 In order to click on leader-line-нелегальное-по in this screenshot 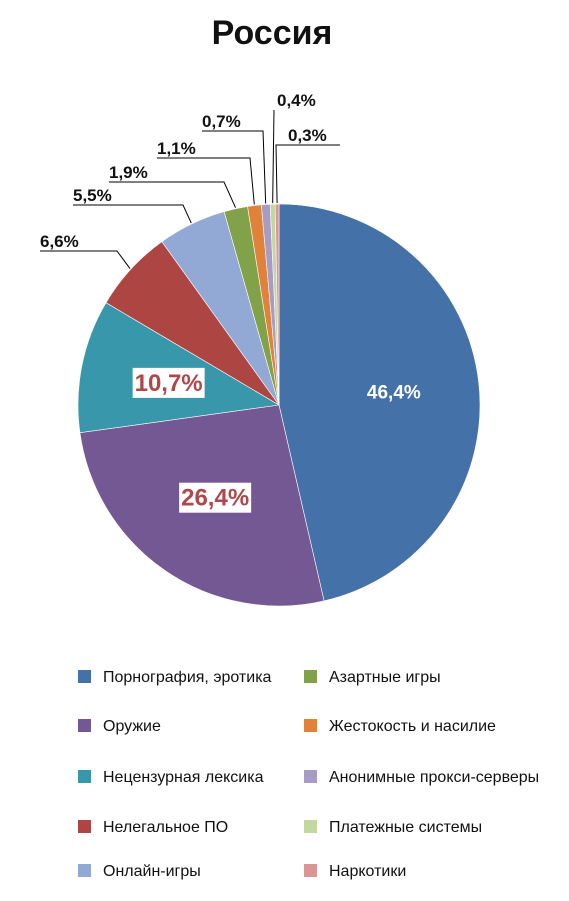, I will do `click(85, 259)`.